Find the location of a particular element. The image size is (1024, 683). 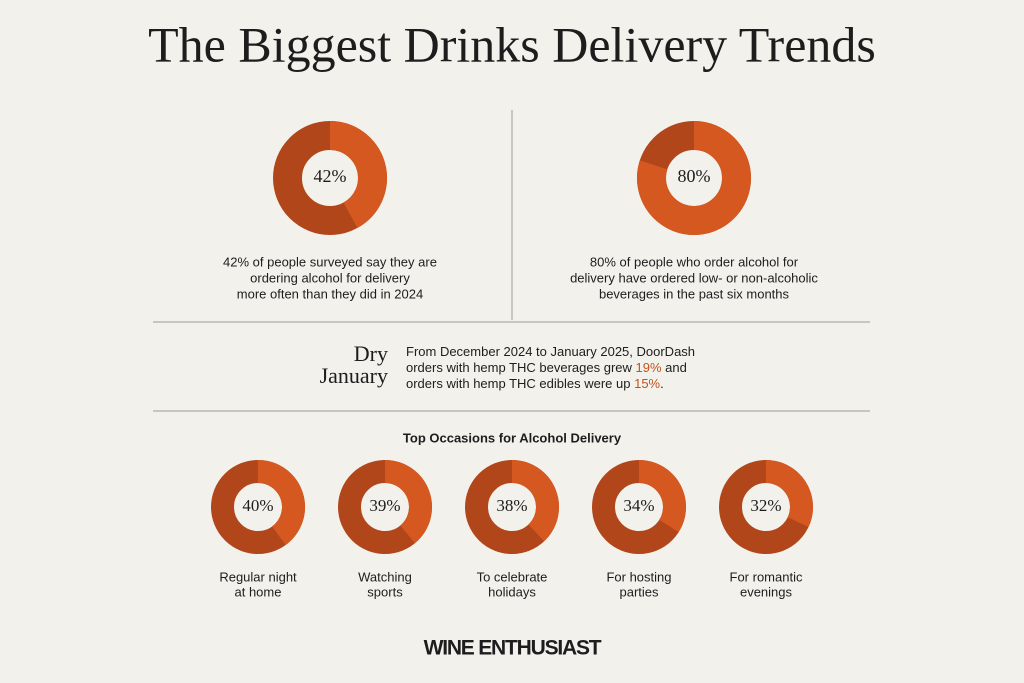

caption: 80% of people who order alcohol for is located at coordinates (694, 261).